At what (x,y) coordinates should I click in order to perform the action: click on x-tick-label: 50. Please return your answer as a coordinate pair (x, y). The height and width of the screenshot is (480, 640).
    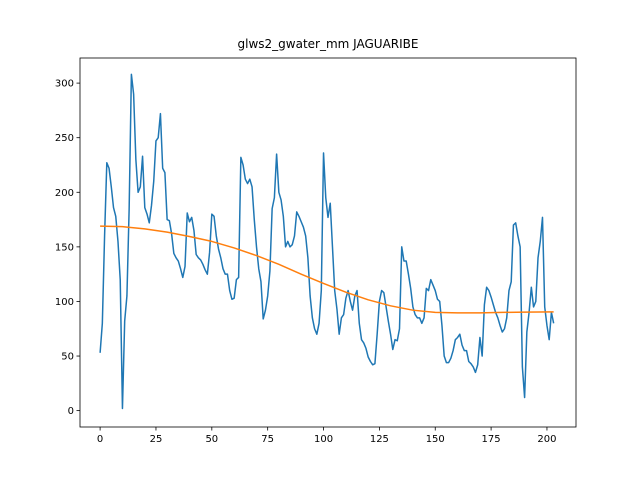
    Looking at the image, I should click on (211, 439).